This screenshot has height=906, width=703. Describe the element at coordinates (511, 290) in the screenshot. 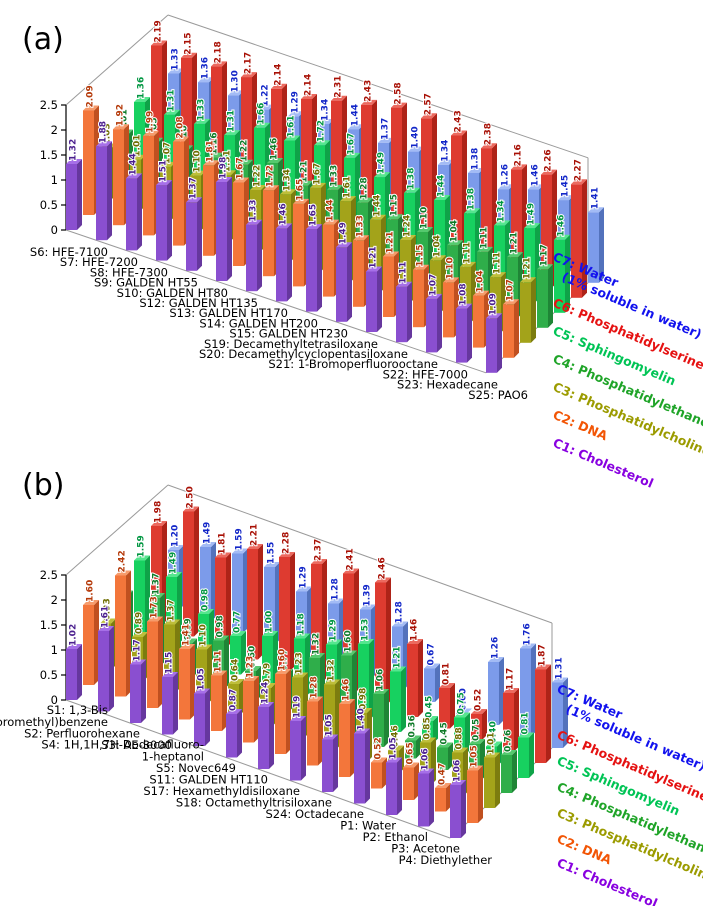

I see `bar-value-label: 1.07` at that location.